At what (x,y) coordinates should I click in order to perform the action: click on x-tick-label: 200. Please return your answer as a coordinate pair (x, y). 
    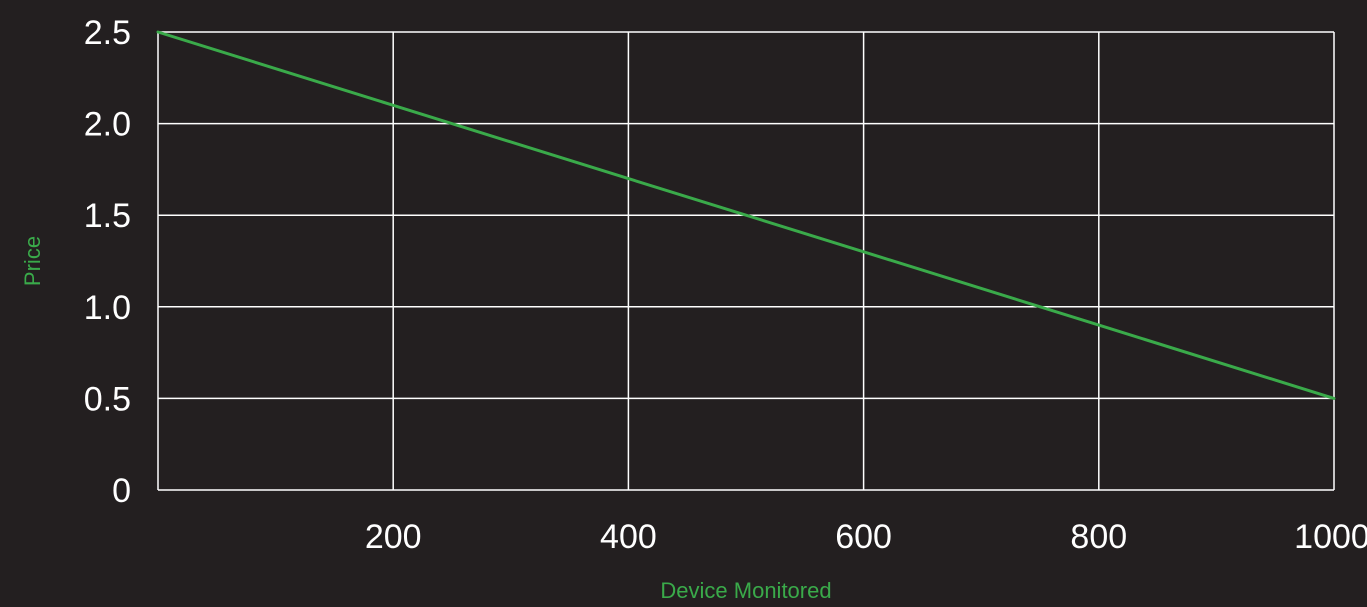
    Looking at the image, I should click on (393, 537).